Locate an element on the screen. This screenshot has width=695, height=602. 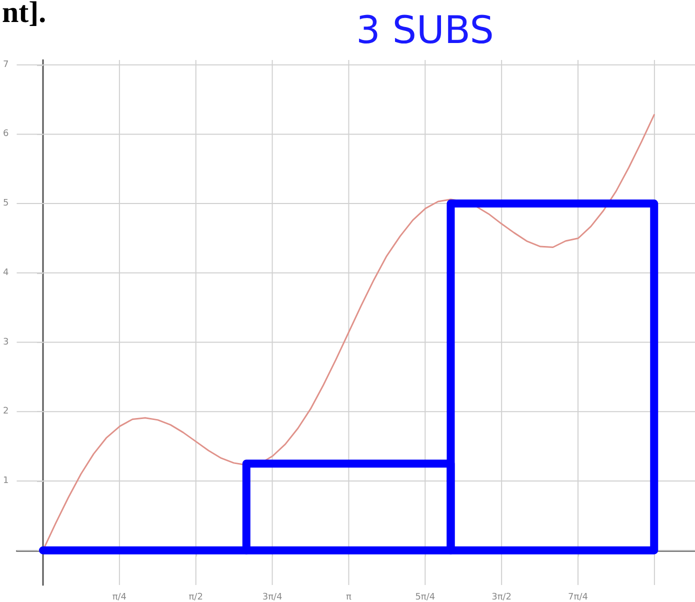
y-tick-label: 3 is located at coordinates (5, 342).